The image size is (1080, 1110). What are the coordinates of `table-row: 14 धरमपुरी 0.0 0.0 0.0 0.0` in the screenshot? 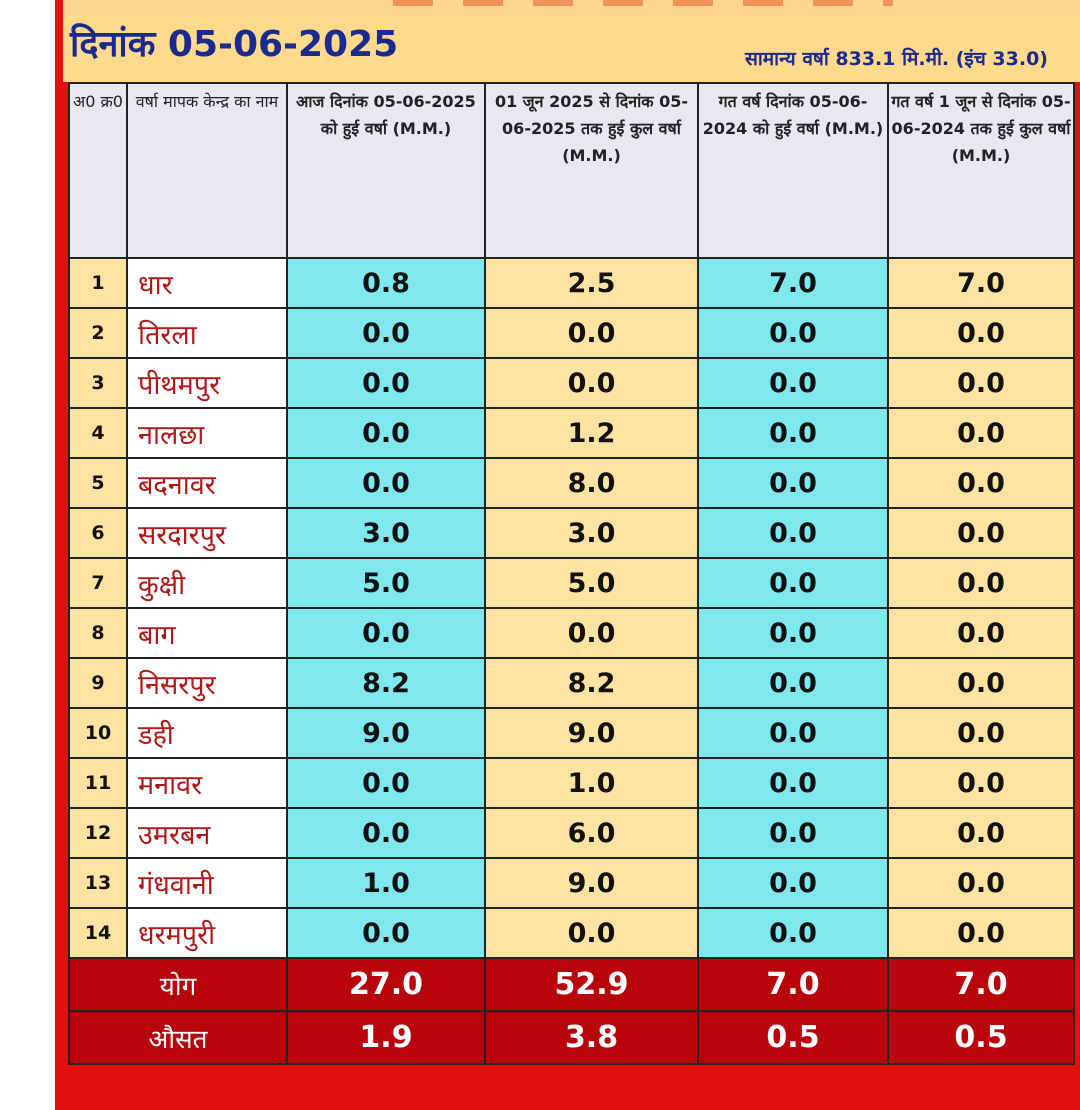 It's located at (571, 933).